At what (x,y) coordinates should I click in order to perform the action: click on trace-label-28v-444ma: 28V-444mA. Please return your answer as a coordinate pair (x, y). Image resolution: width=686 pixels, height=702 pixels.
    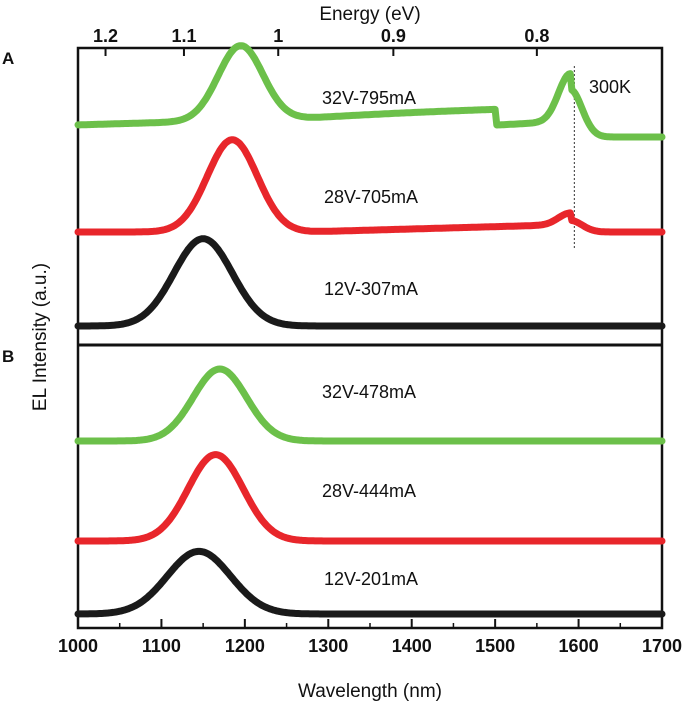
    Looking at the image, I should click on (369, 491).